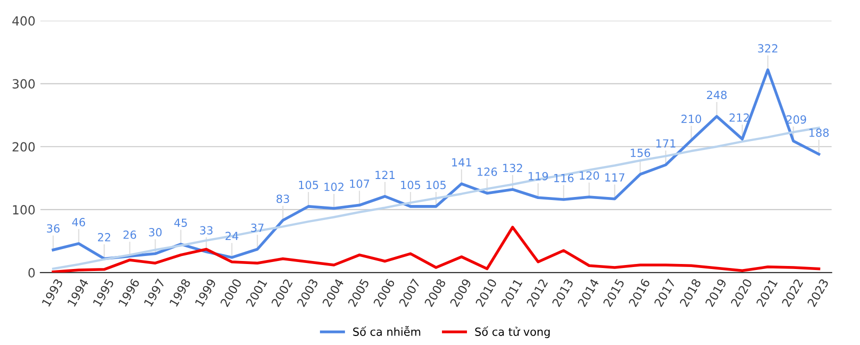 The image size is (860, 345). Describe the element at coordinates (31, 273) in the screenshot. I see `y-tick-label: 0` at that location.